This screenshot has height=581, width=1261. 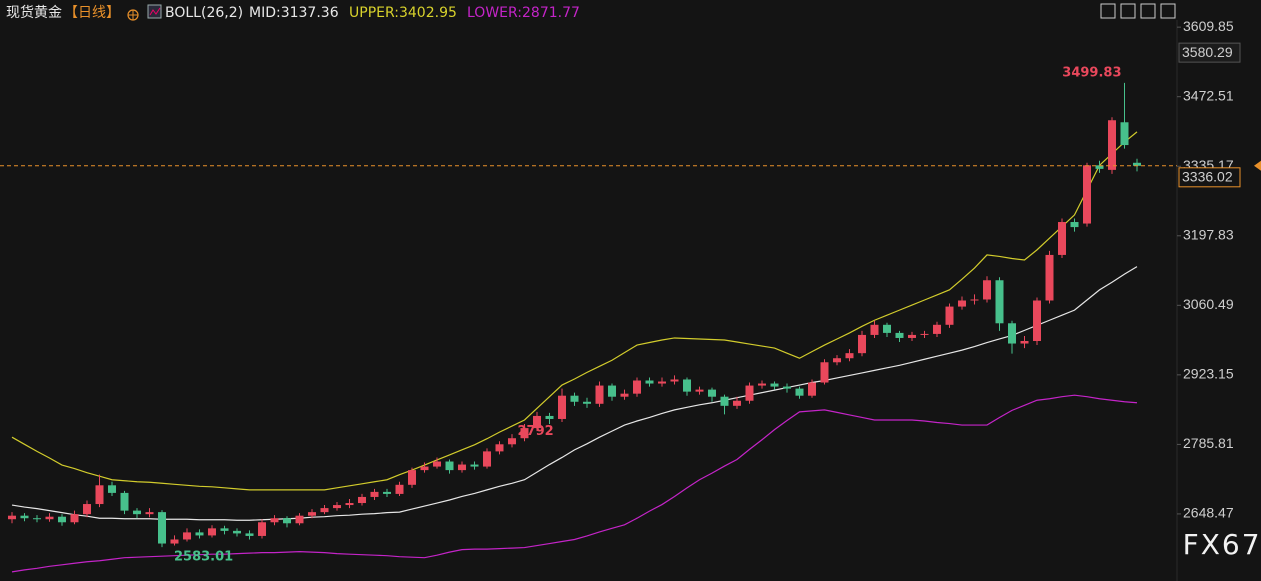 What do you see at coordinates (34, 12) in the screenshot?
I see `symbol: 现货黄金` at bounding box center [34, 12].